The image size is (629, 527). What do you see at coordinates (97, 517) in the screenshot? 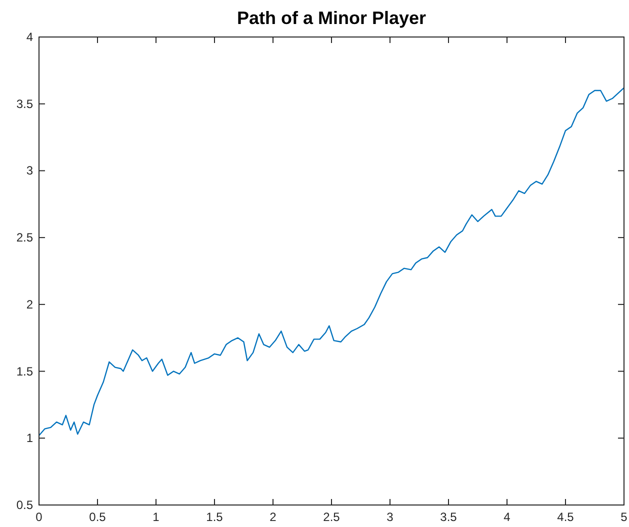
I see `x-tick-label: 0.5` at bounding box center [97, 517].